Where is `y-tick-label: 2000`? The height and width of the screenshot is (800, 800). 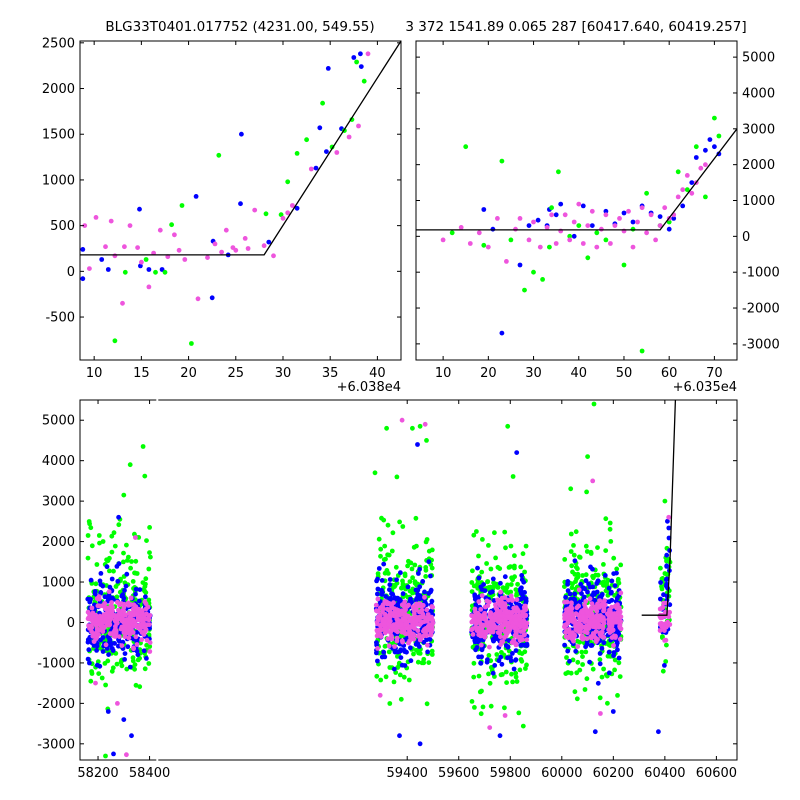 y-tick-label: 2000 is located at coordinates (58, 89).